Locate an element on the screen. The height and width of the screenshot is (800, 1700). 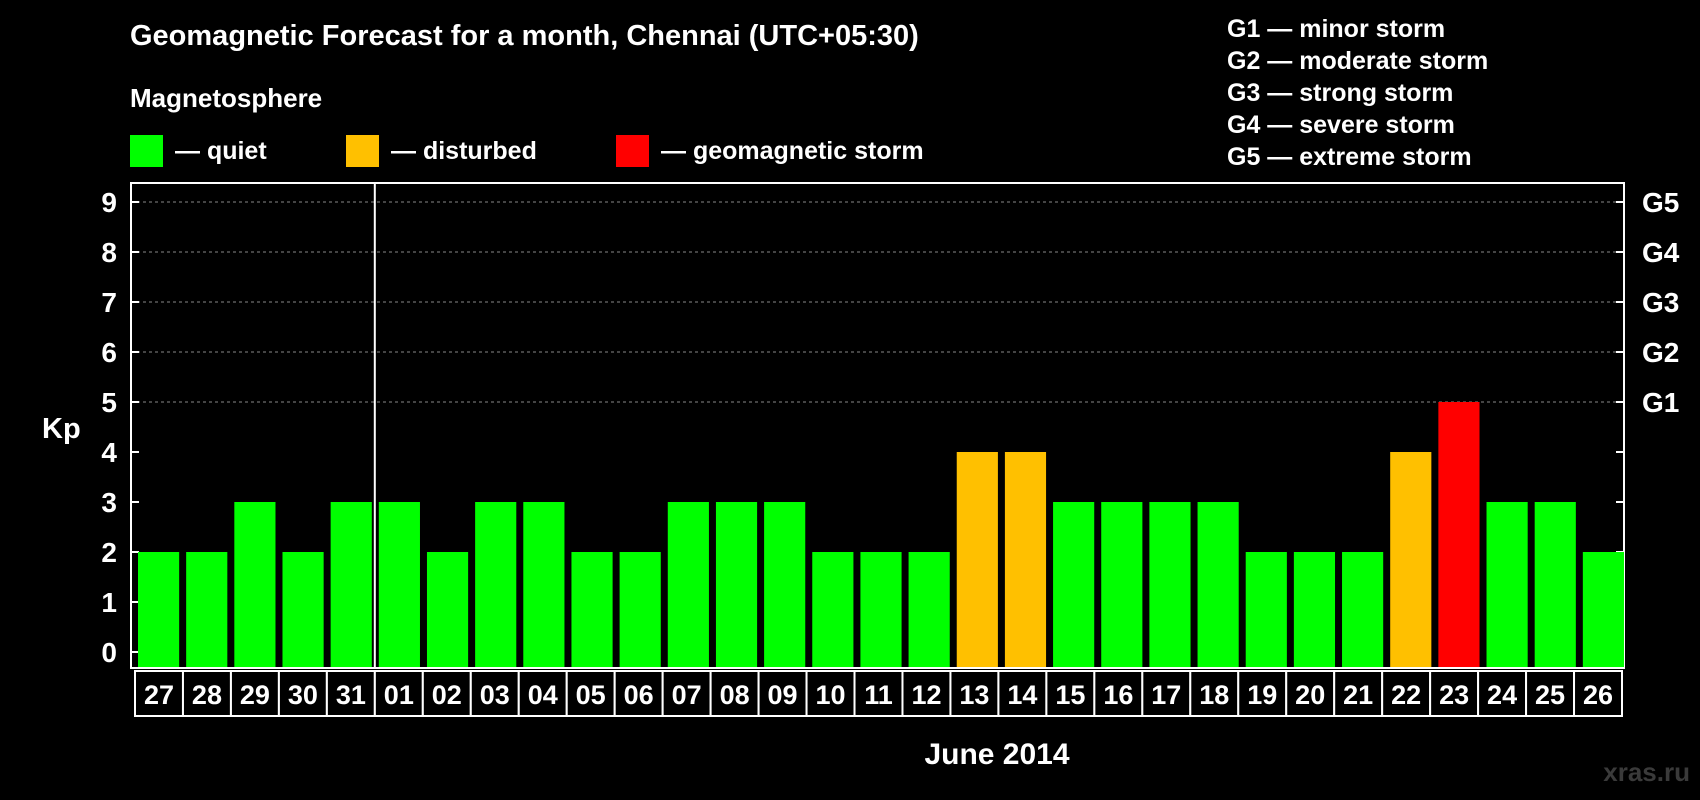
y-tick-label: 1 is located at coordinates (109, 602).